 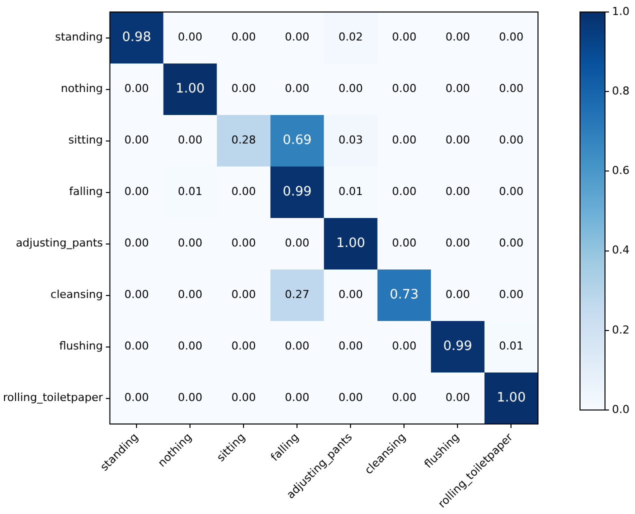 What do you see at coordinates (81, 346) in the screenshot?
I see `y-tick-label: flushing` at bounding box center [81, 346].